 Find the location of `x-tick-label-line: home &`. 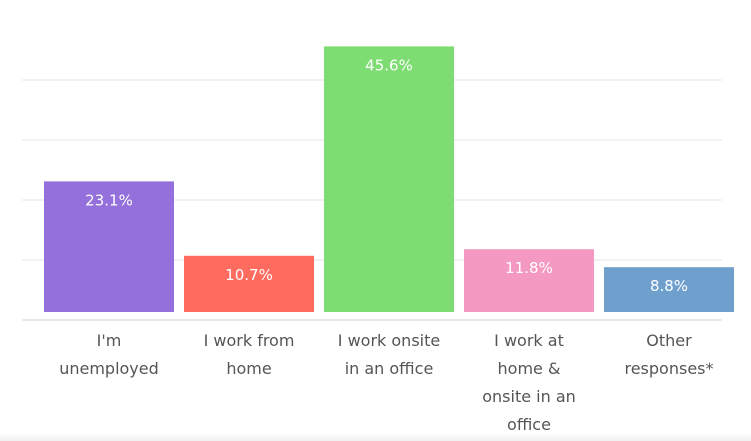

x-tick-label-line: home & is located at coordinates (529, 368).